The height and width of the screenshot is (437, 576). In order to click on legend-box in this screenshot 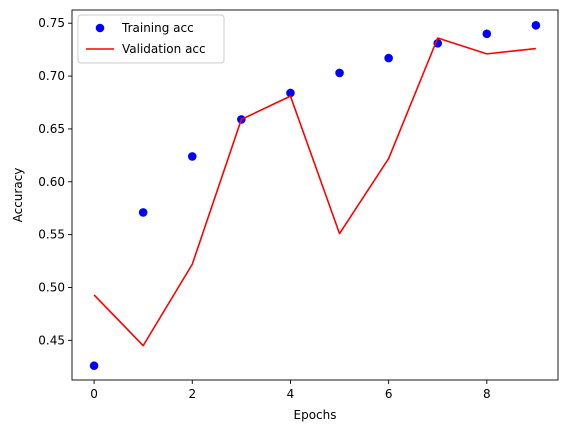, I will do `click(151, 39)`.